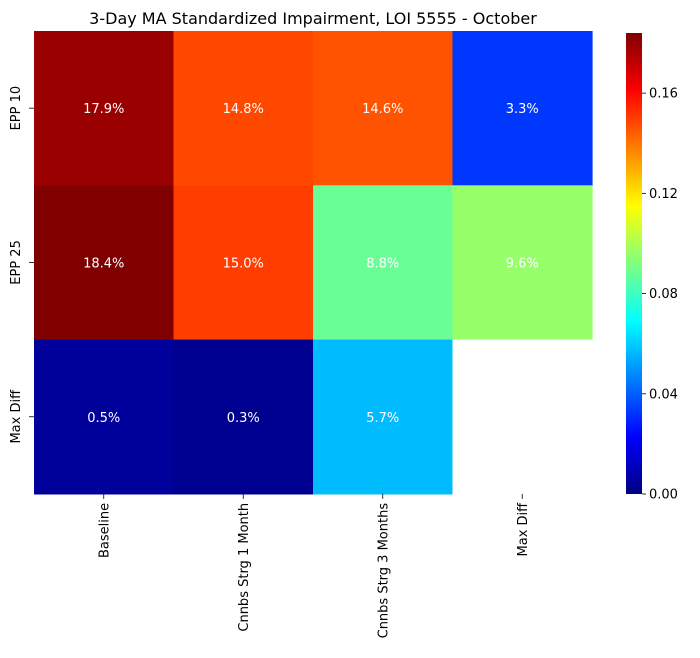 This screenshot has height=658, width=700. Describe the element at coordinates (663, 94) in the screenshot. I see `colorbar-tick-label: 0.16` at that location.